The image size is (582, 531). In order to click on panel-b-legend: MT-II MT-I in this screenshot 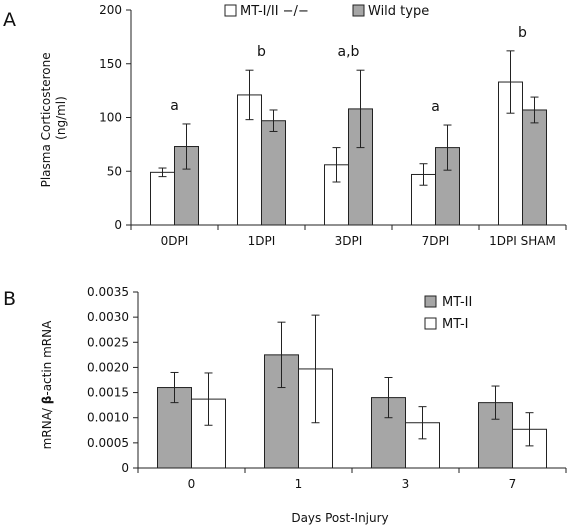, I will do `click(448, 313)`.